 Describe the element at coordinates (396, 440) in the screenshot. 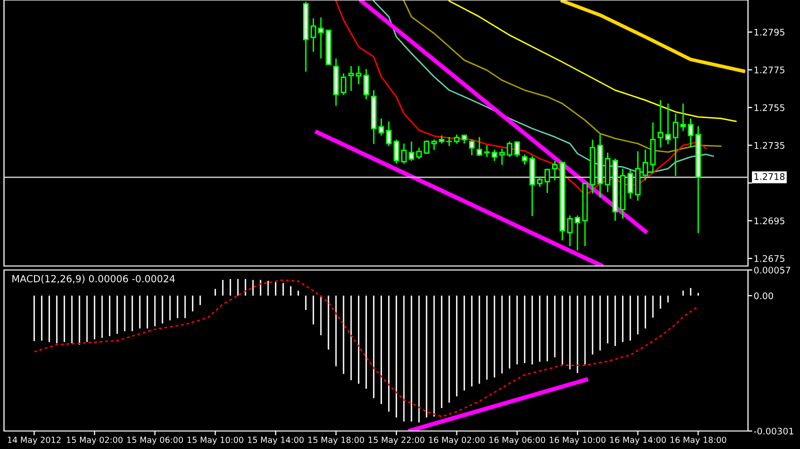

I see `x-tick-label: 15 May 22:00` at that location.